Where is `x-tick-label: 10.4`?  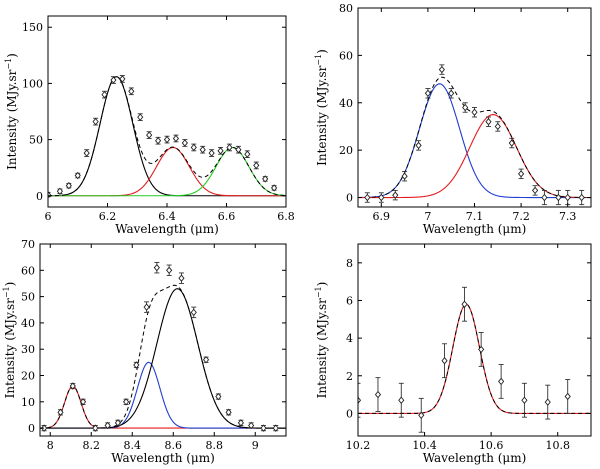 x-tick-label: 10.4 is located at coordinates (424, 445).